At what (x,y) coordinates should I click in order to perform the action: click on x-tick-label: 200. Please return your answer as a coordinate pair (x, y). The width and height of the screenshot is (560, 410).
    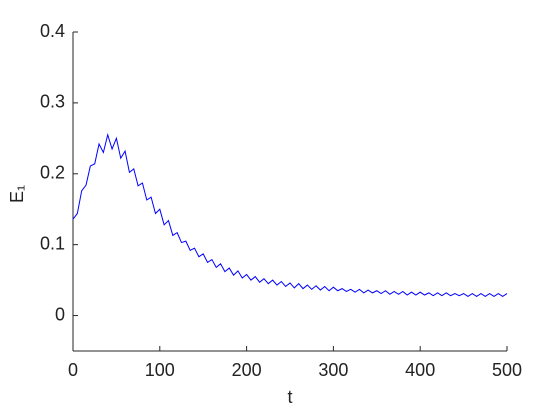
    Looking at the image, I should click on (247, 370).